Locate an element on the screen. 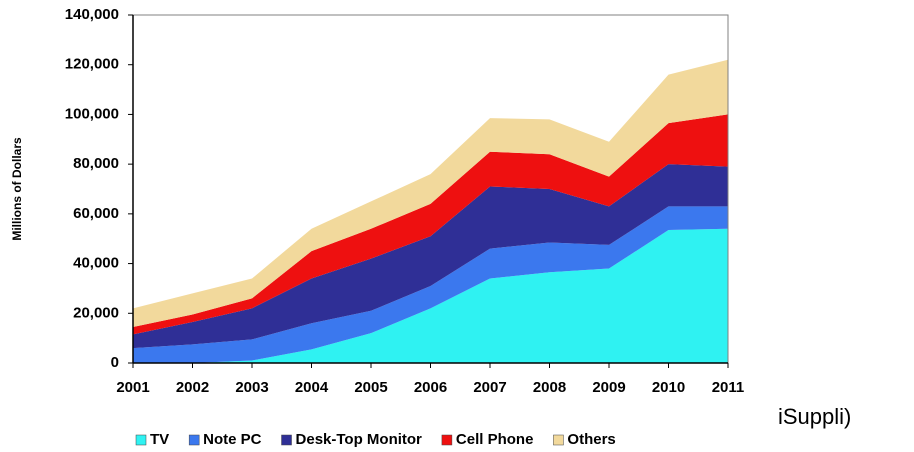  legend-label: TV is located at coordinates (159, 439).